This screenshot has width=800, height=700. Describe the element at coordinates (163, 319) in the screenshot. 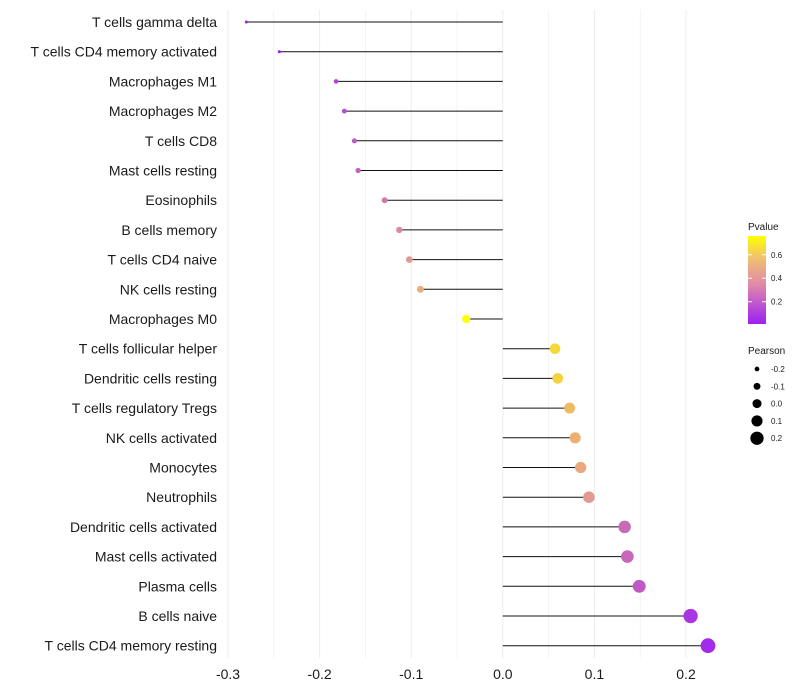

I see `category-label: Macrophages M0` at that location.